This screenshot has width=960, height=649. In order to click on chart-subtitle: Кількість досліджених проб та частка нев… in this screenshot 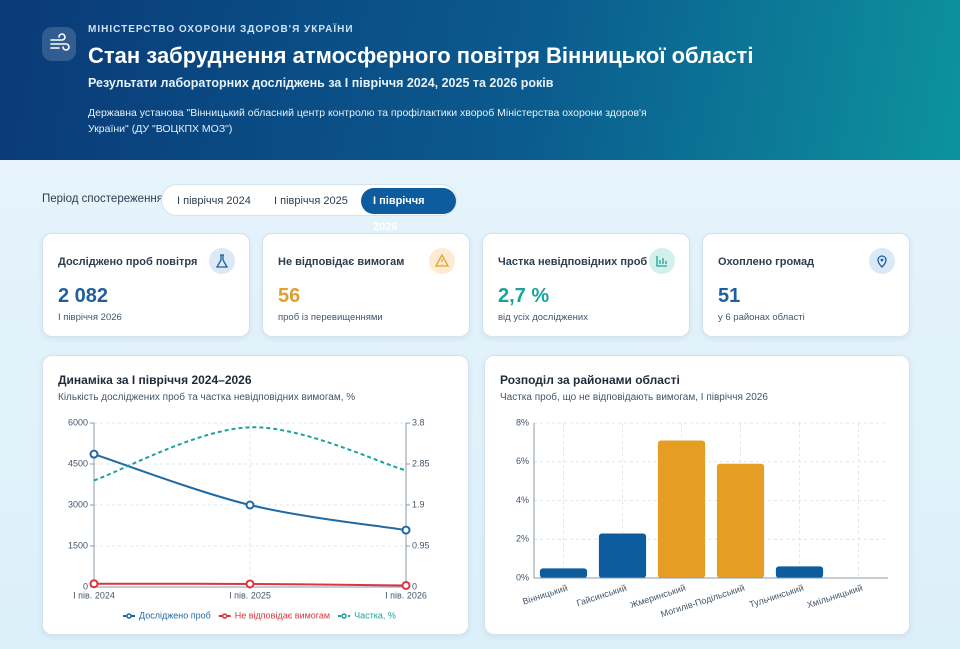, I will do `click(207, 397)`.